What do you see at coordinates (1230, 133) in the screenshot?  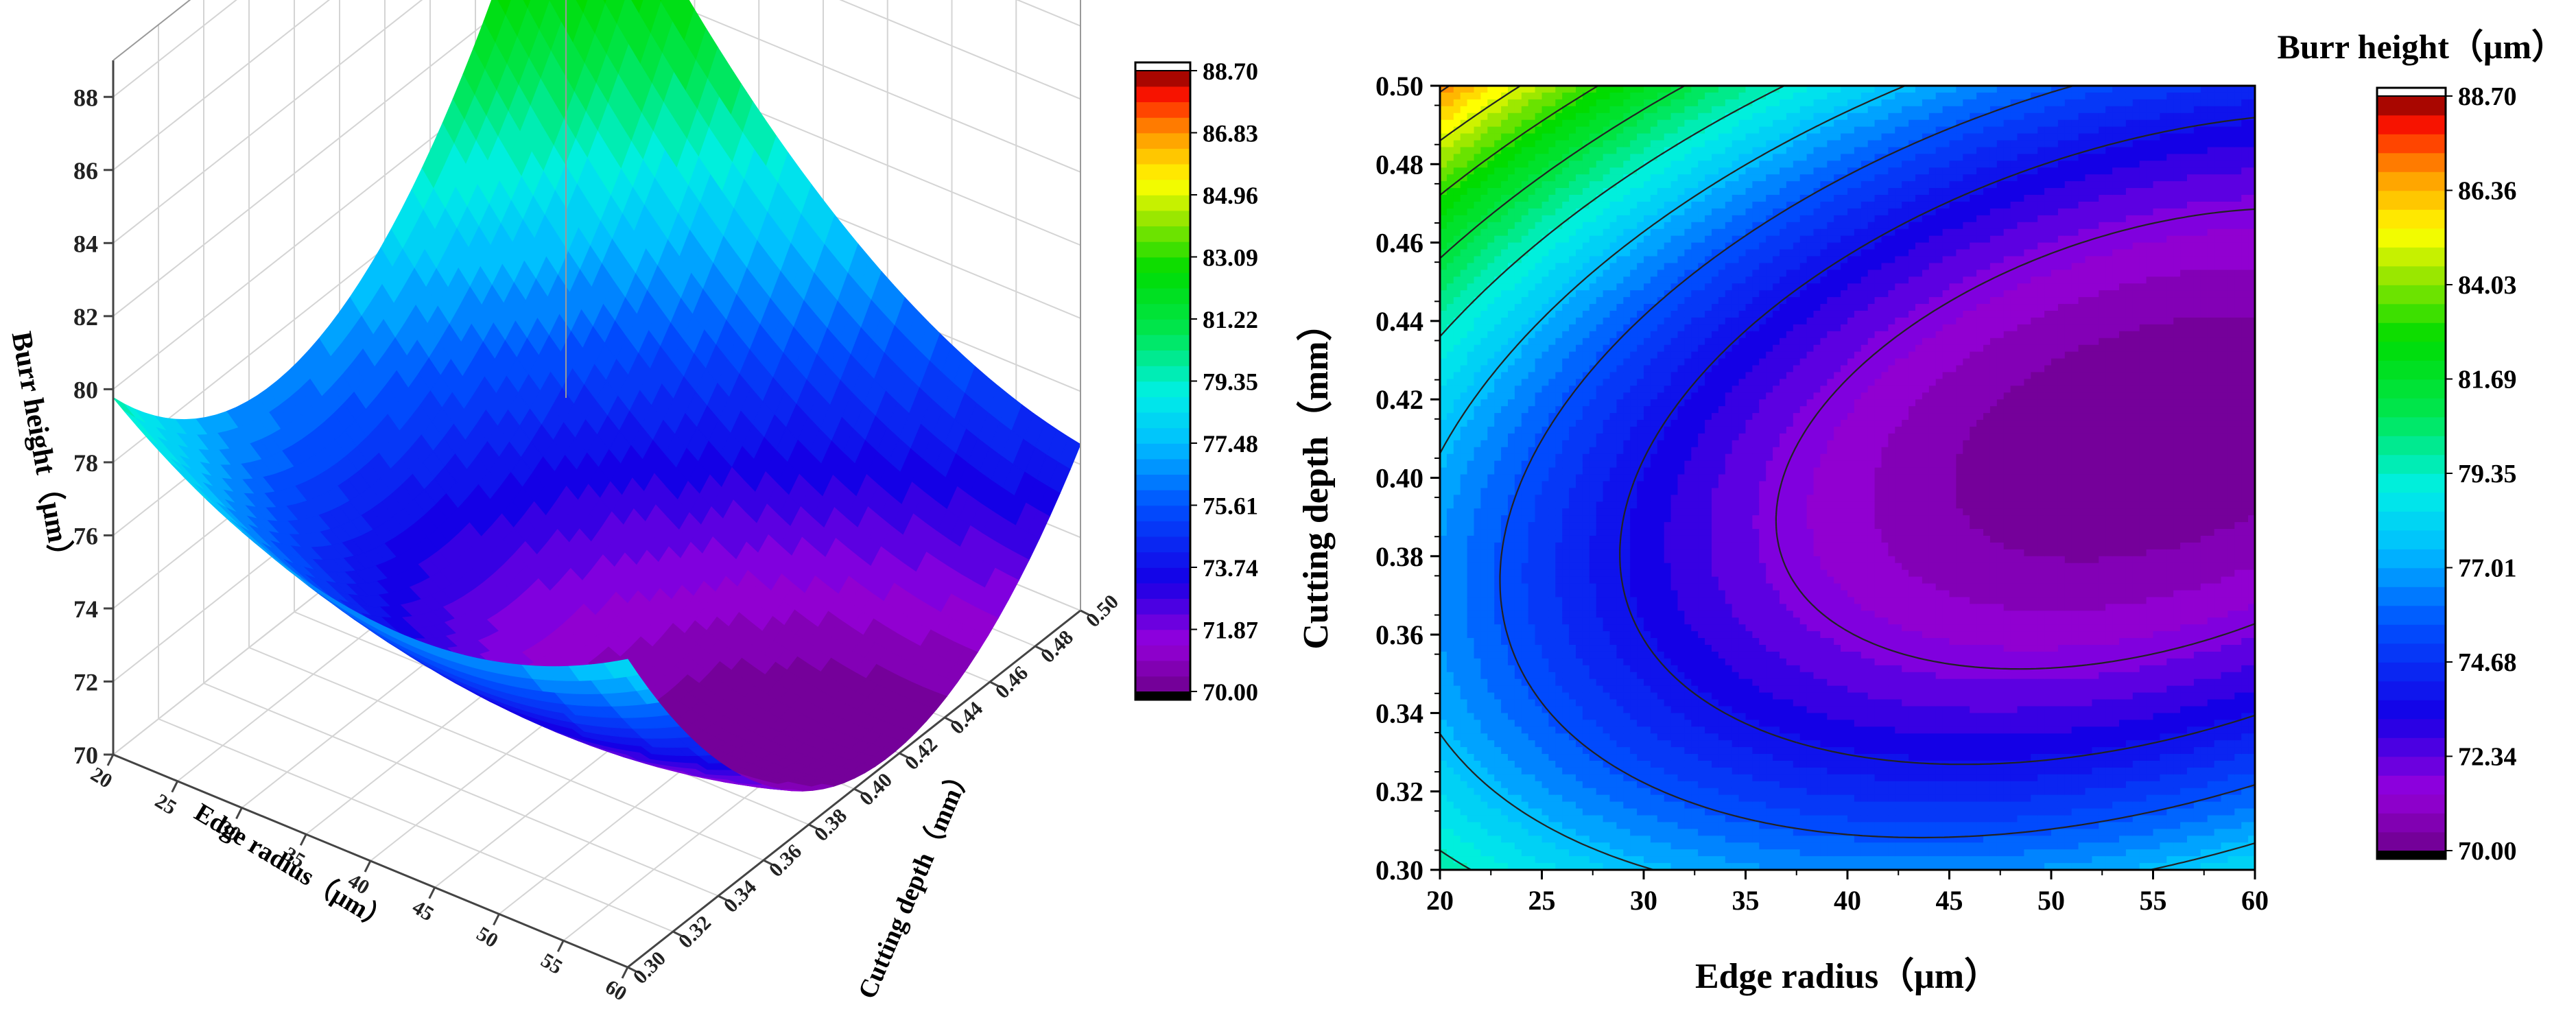 I see `surface-colorbar-tick-label: 86.83` at bounding box center [1230, 133].